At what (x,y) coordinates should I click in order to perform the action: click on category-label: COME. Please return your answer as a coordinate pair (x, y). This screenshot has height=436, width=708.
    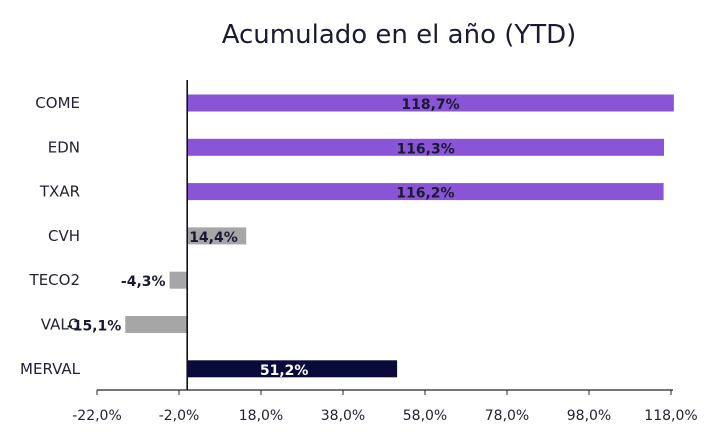
    Looking at the image, I should click on (57, 103).